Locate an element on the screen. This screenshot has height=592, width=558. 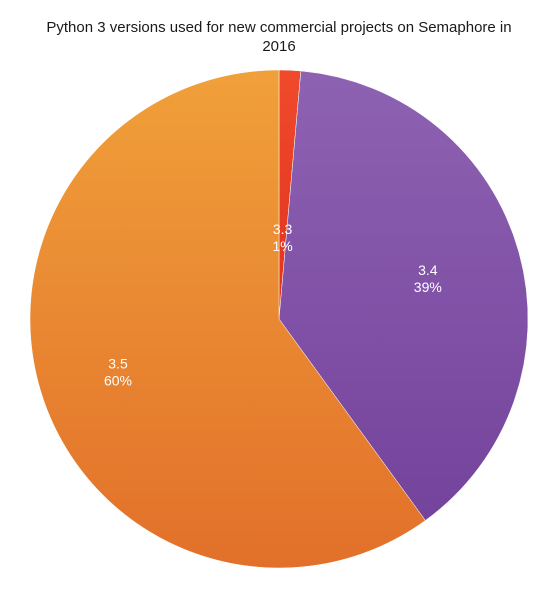
chart-title-line-2: 2016 is located at coordinates (279, 46).